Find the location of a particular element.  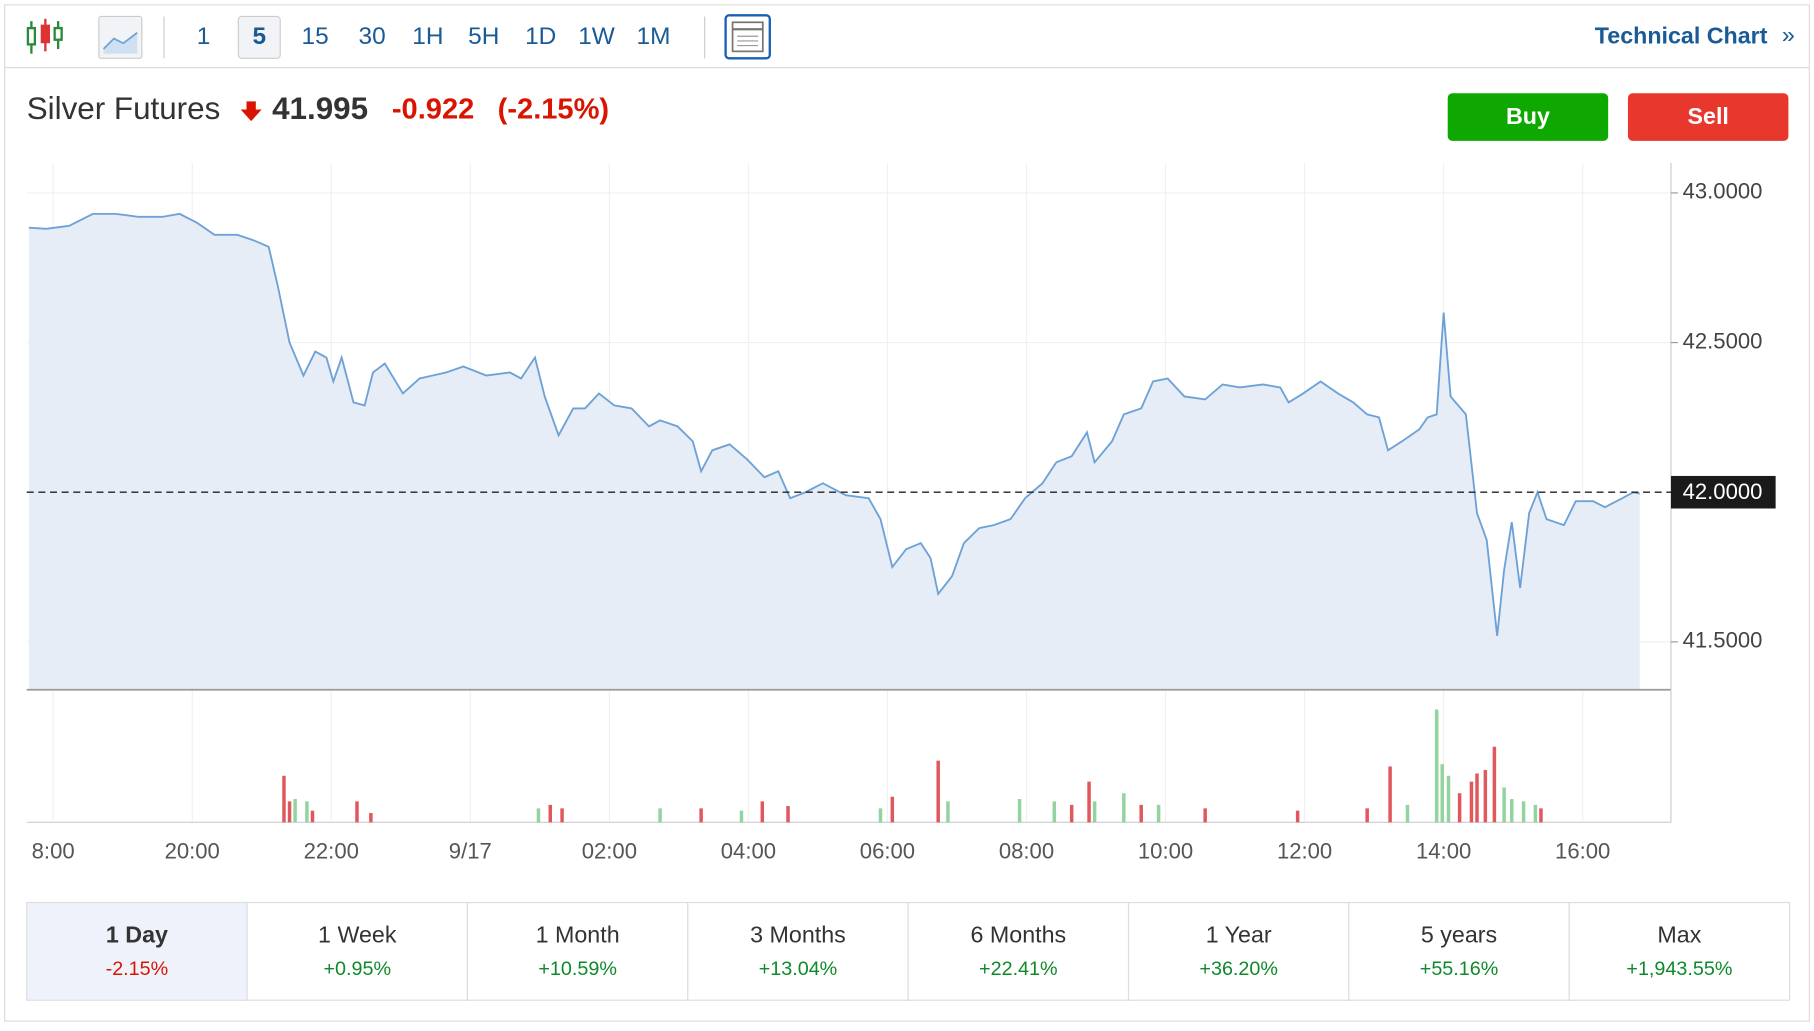

interval-button: 1D is located at coordinates (540, 36).